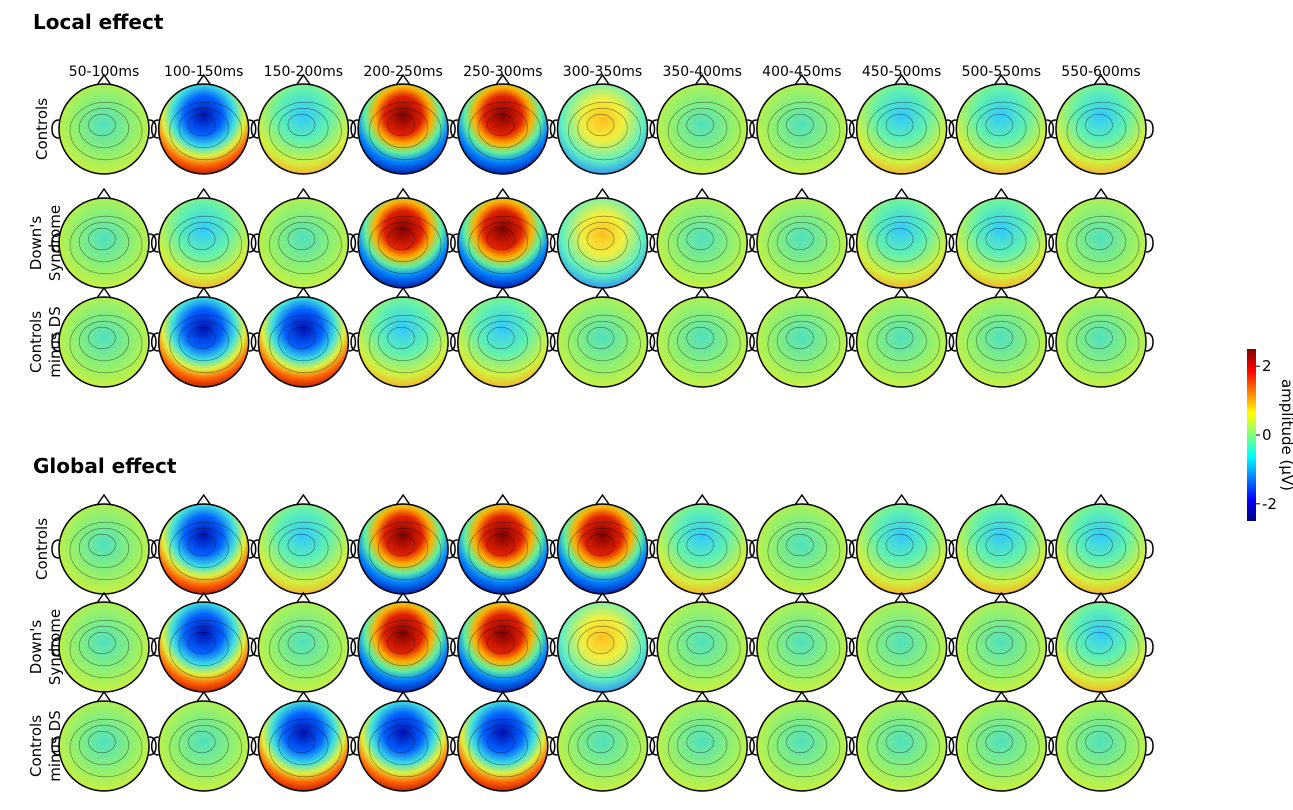  What do you see at coordinates (502, 72) in the screenshot?
I see `column-label: 250-300ms` at bounding box center [502, 72].